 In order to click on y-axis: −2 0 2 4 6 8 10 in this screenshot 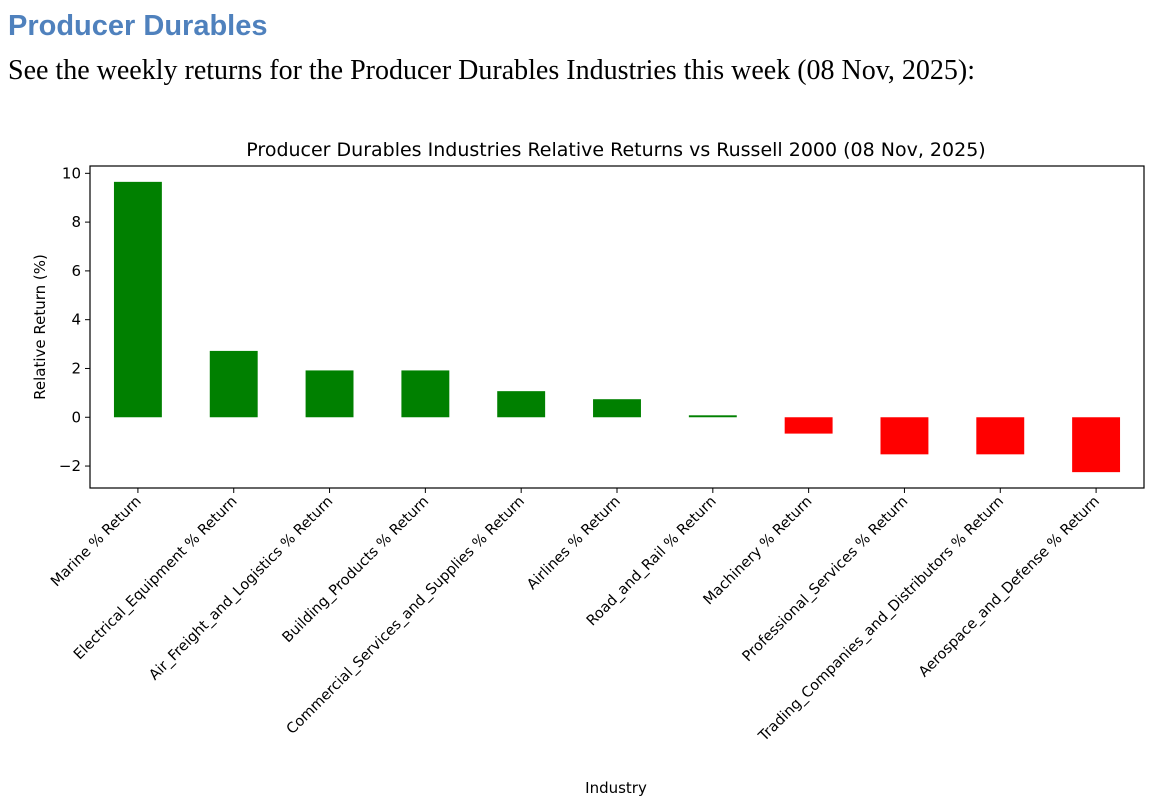, I will do `click(74, 319)`.